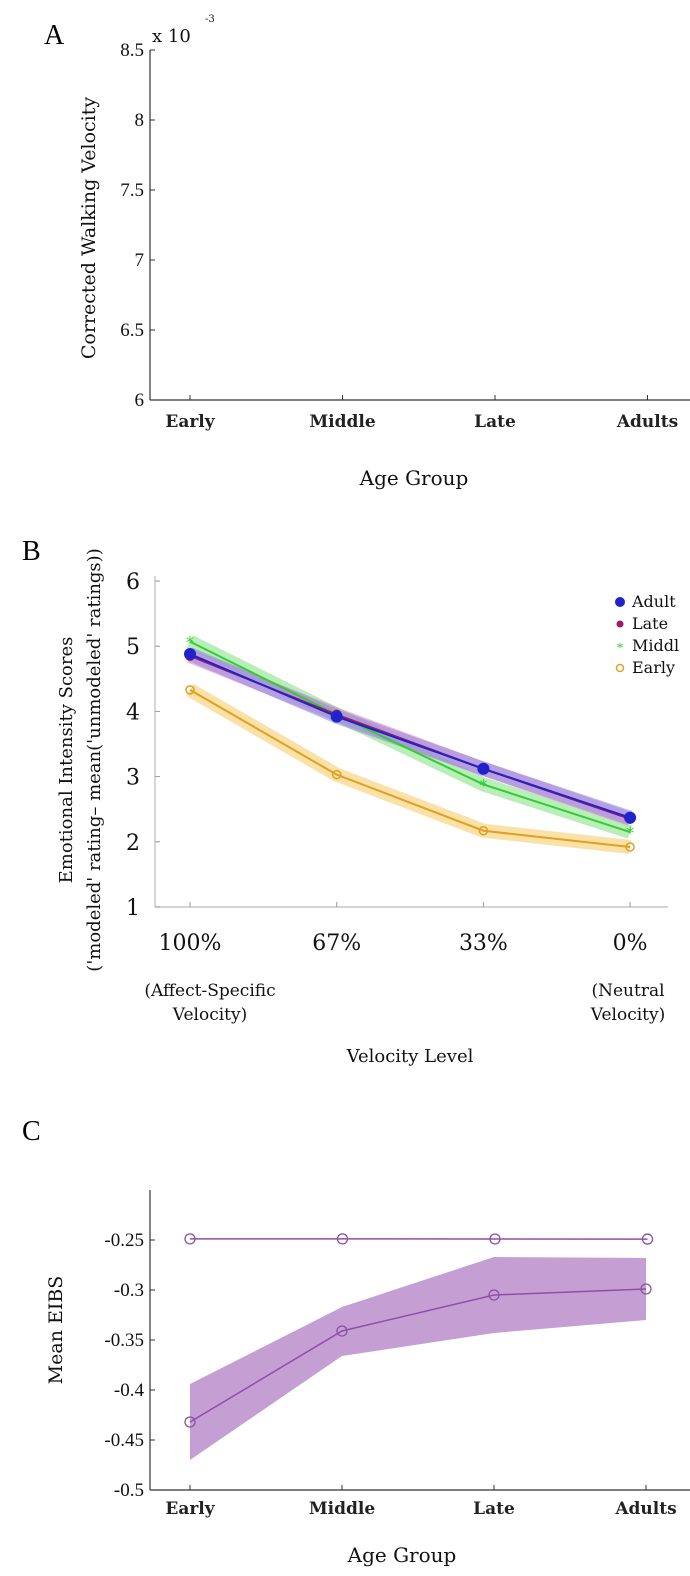 This screenshot has width=690, height=1576. What do you see at coordinates (132, 50) in the screenshot?
I see `panel-a-ytick-label: 8.5` at bounding box center [132, 50].